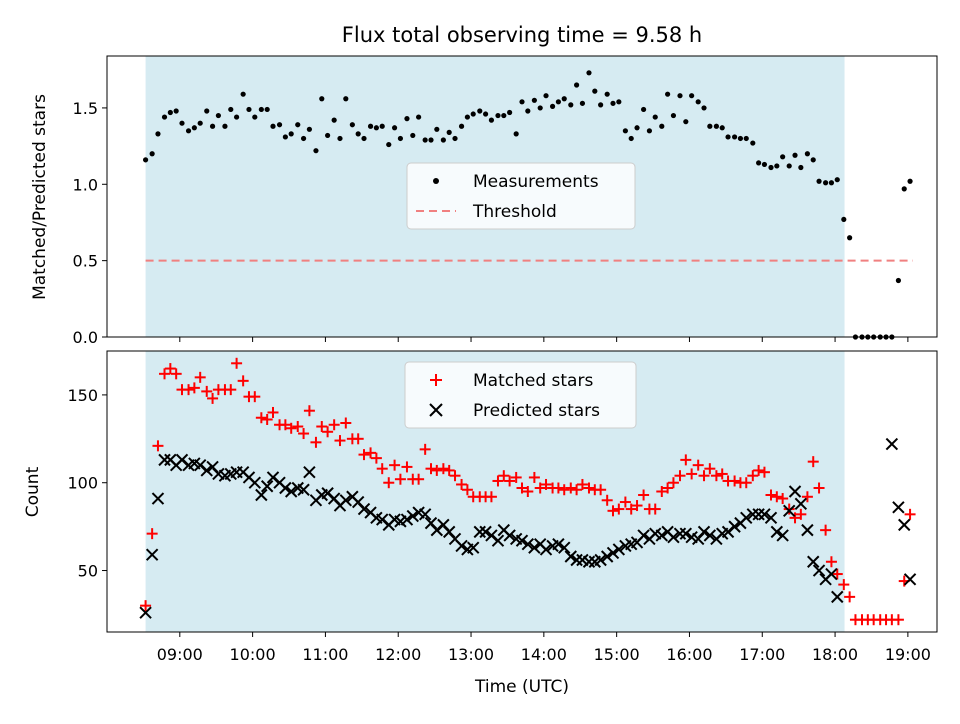 This screenshot has width=960, height=724. I want to click on legend-matched-label: Matched stars, so click(533, 381).